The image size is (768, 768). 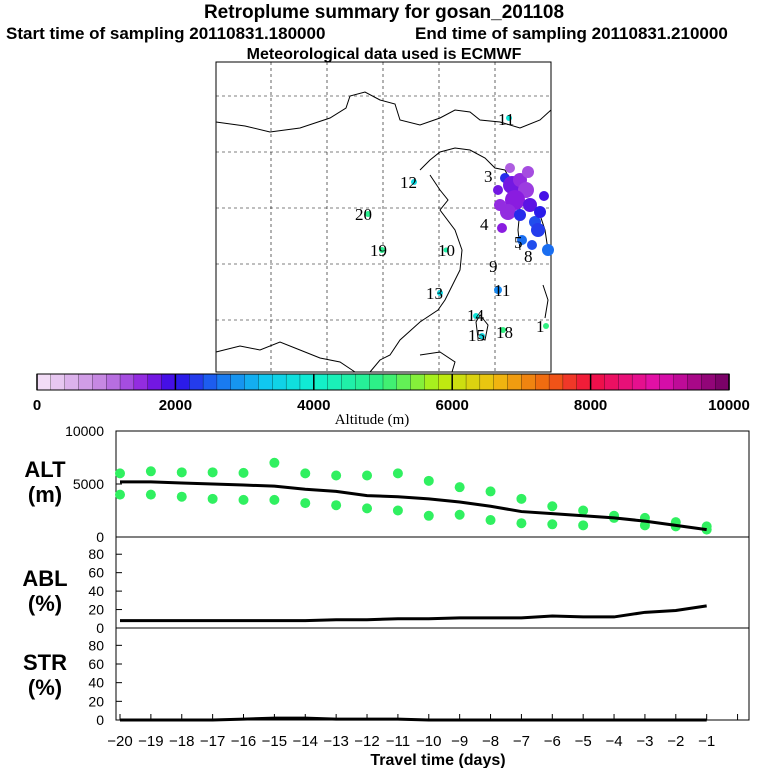 What do you see at coordinates (413, 506) in the screenshot?
I see `alt-mean-line` at bounding box center [413, 506].